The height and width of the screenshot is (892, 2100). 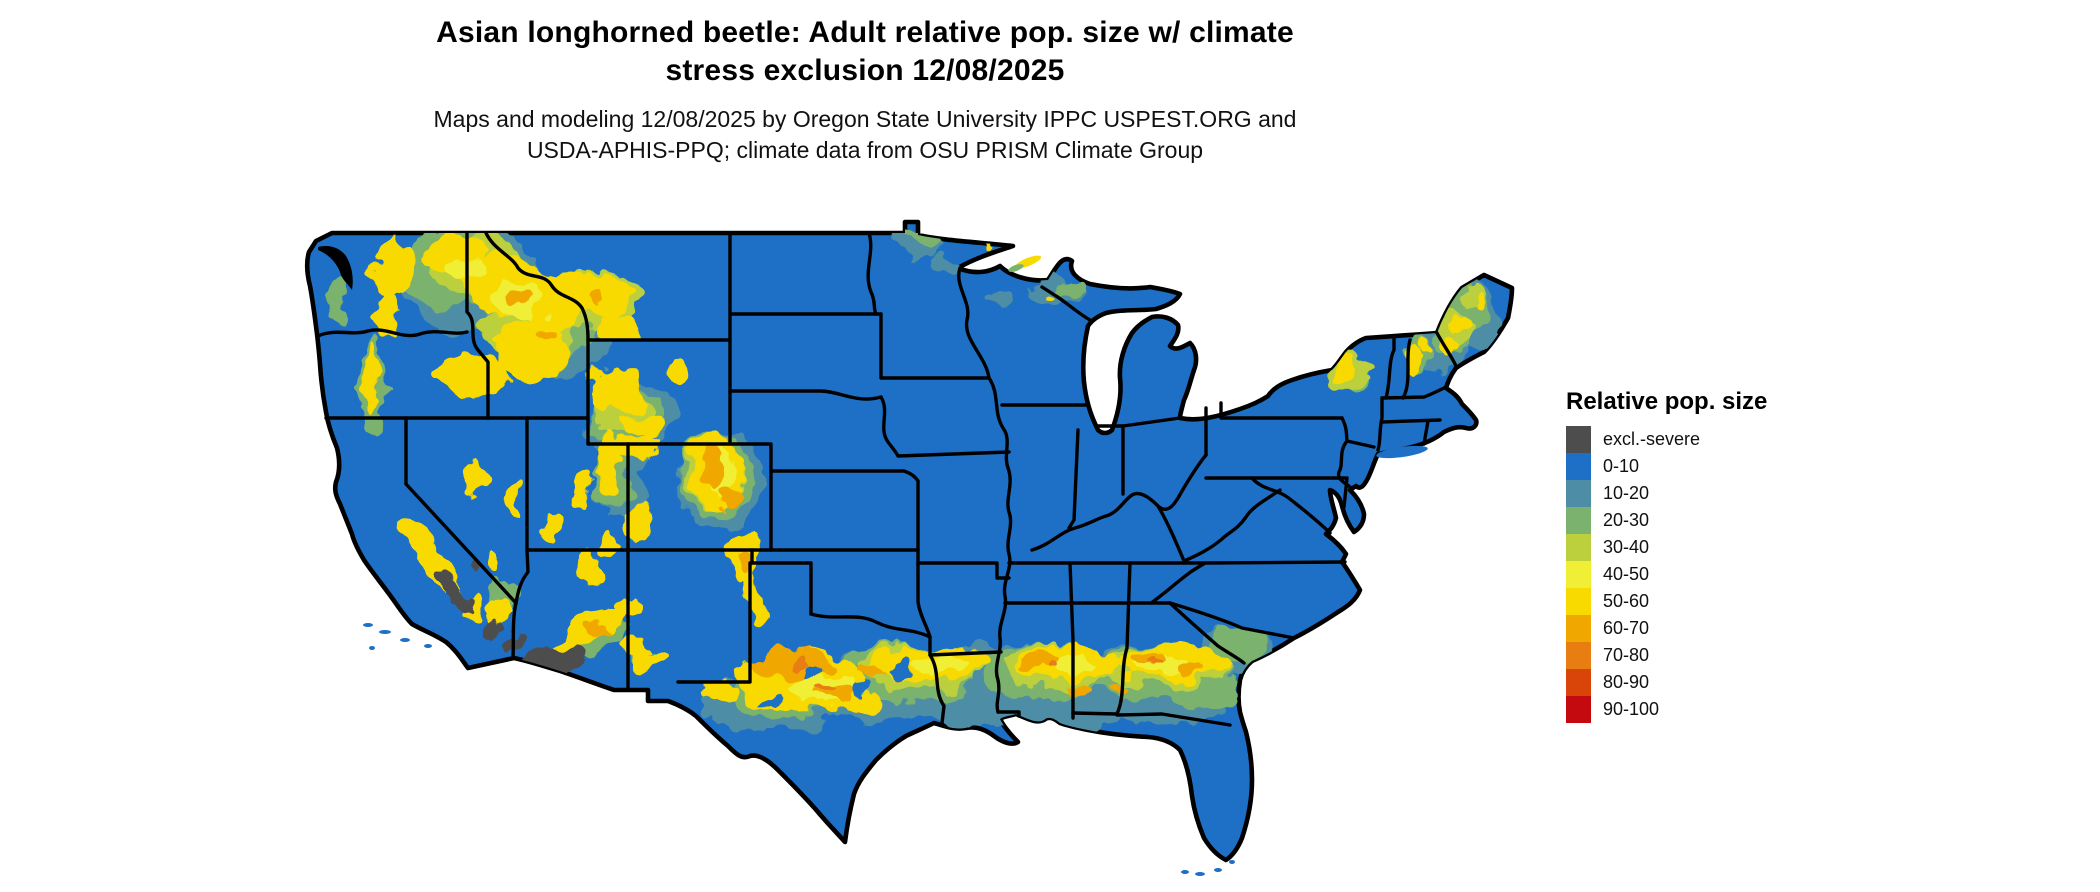 I want to click on legend-item-80-90: 80-90, so click(x=1666, y=682).